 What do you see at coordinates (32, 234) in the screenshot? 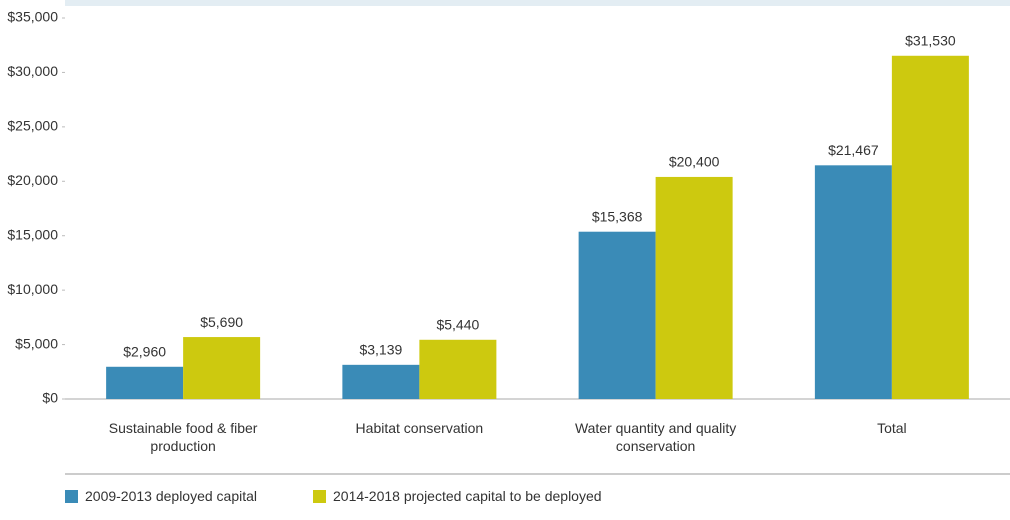
I see `y-tick-label: $15,000` at bounding box center [32, 234].